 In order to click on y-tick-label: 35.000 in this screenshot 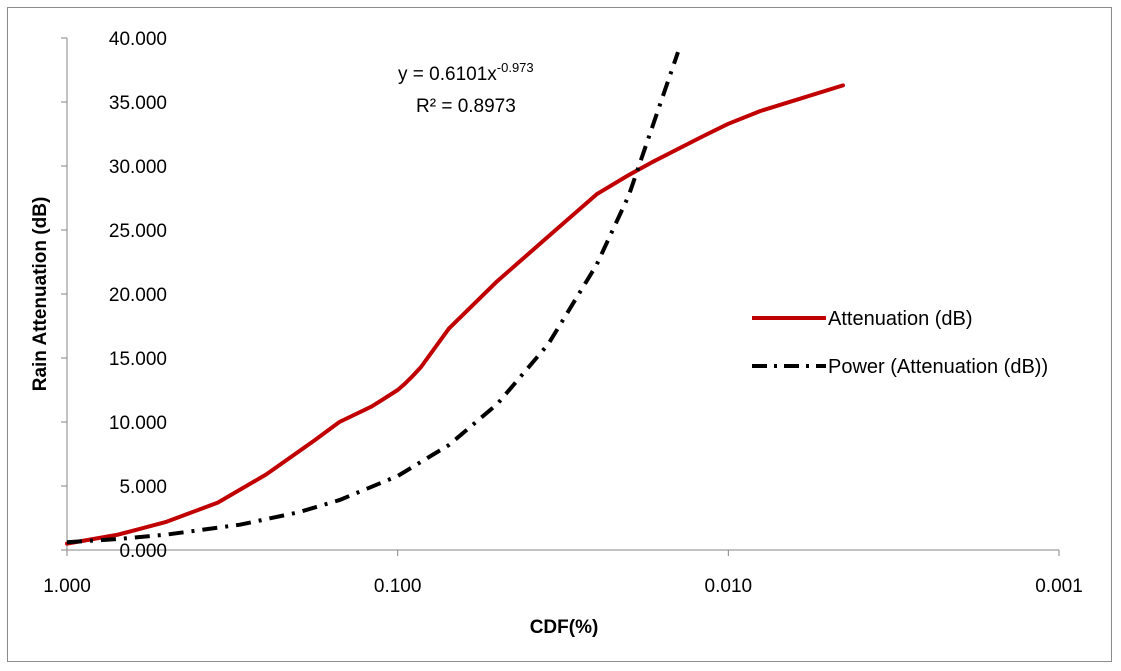, I will do `click(138, 103)`.